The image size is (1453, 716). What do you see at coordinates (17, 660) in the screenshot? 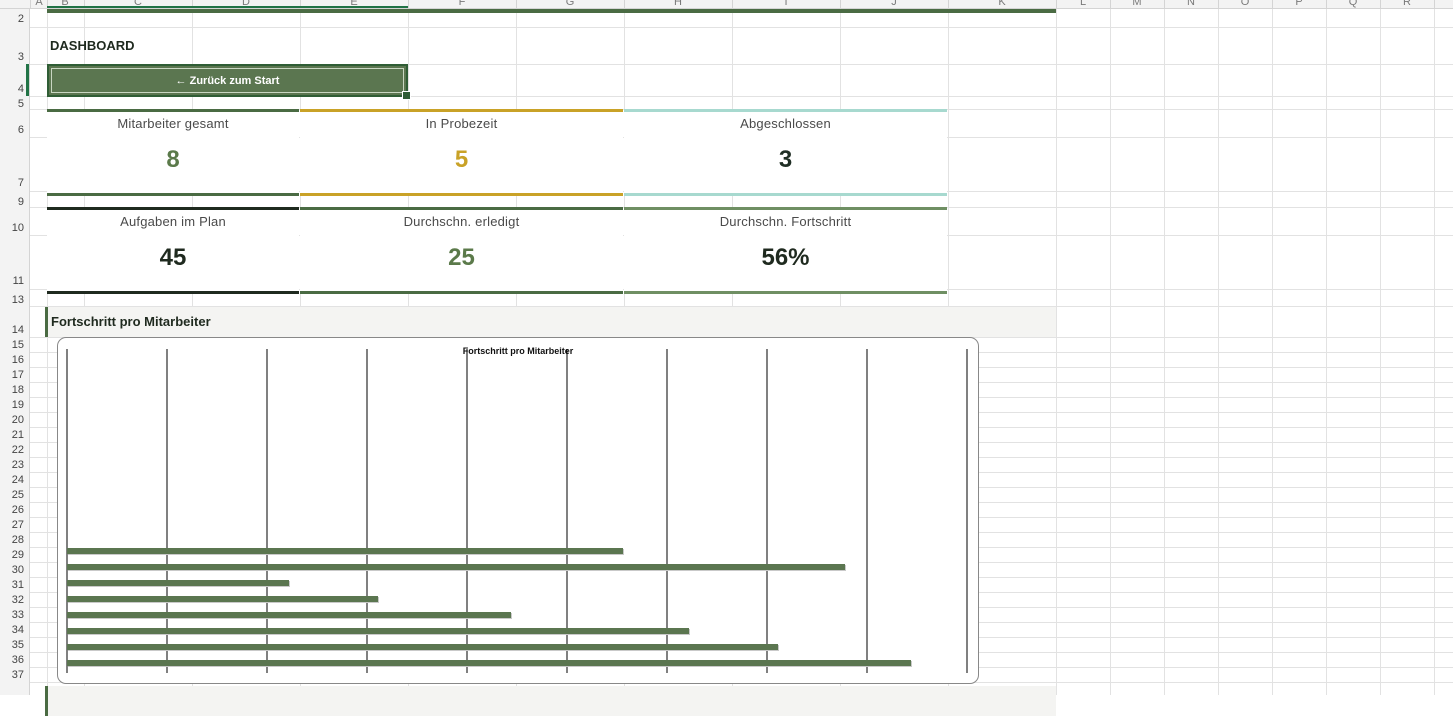
I see `row-label: 36` at bounding box center [17, 660].